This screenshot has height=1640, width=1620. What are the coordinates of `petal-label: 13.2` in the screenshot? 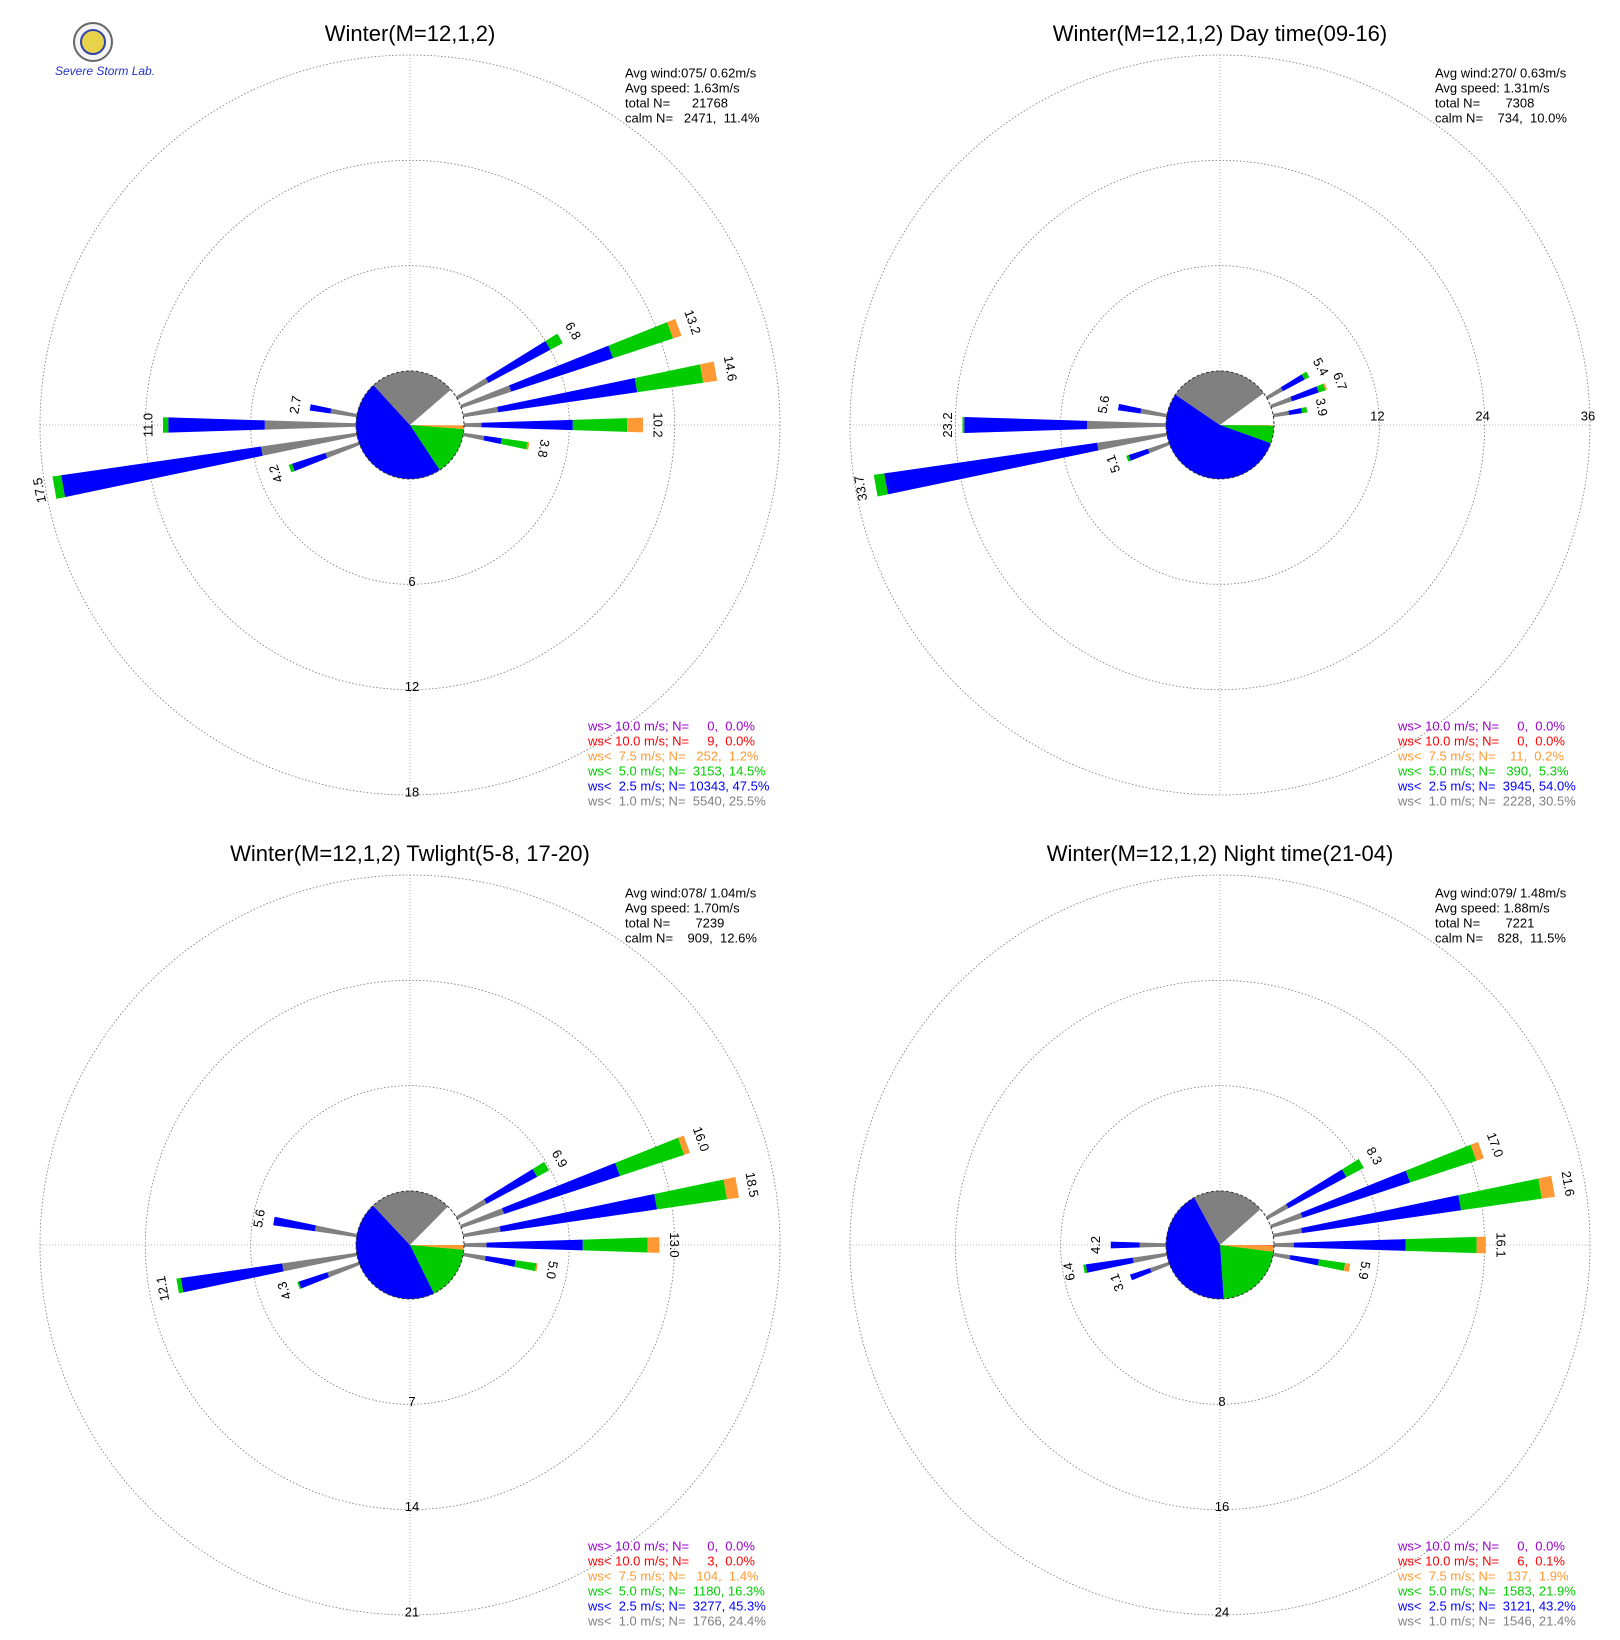 It's located at (692, 322).